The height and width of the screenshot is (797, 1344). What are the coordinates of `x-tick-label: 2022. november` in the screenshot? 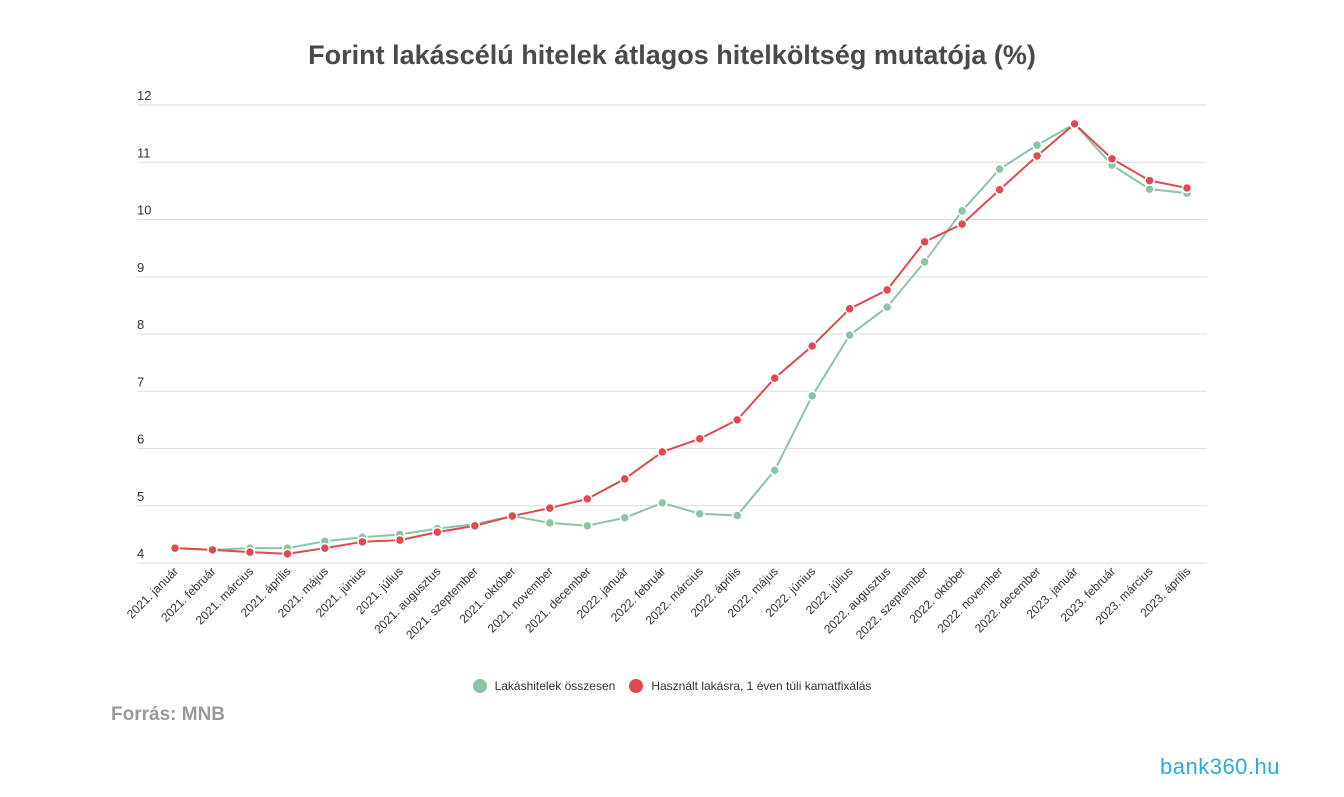 It's located at (969, 599).